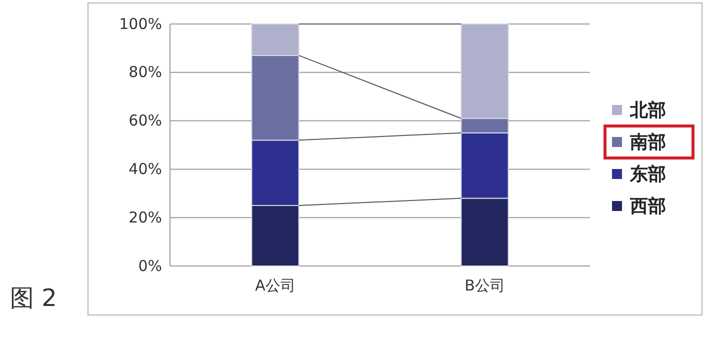 The height and width of the screenshot is (363, 708). I want to click on y-tick-label: 20%, so click(145, 217).